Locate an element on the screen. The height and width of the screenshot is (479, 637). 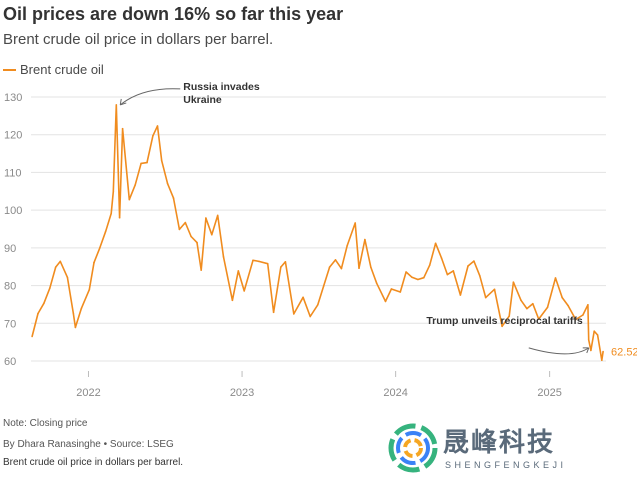
watermark: 晟峰科技 SHENGFENGKEJI is located at coordinates (511, 447).